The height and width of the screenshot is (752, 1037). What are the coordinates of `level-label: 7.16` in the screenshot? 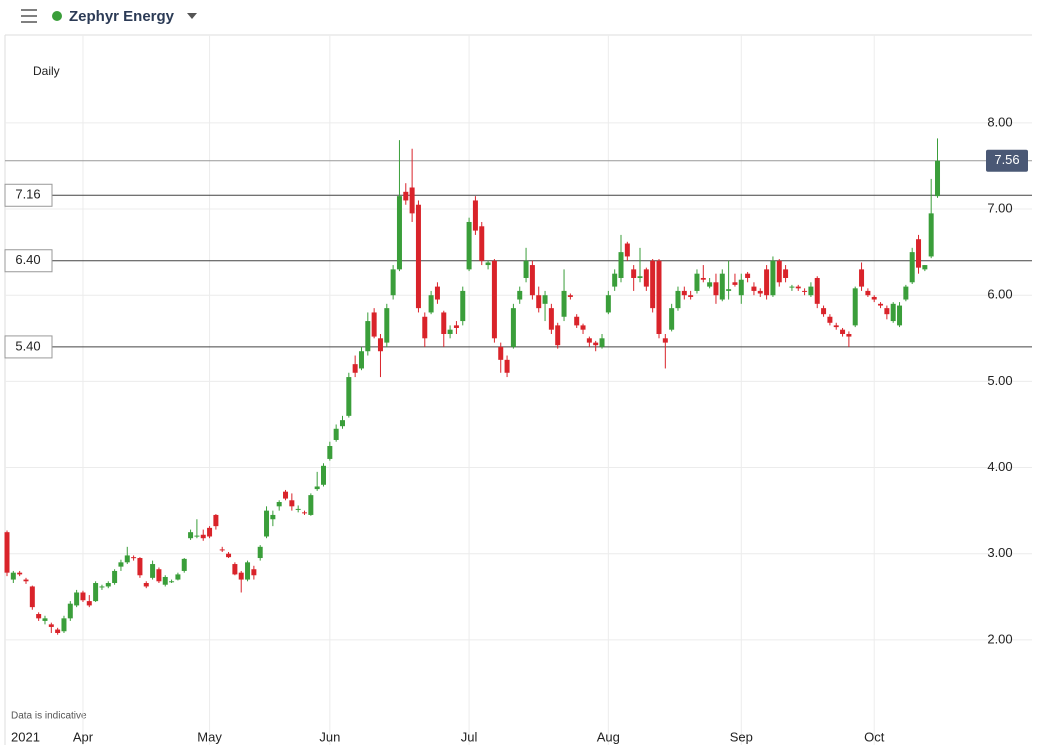 It's located at (27, 194).